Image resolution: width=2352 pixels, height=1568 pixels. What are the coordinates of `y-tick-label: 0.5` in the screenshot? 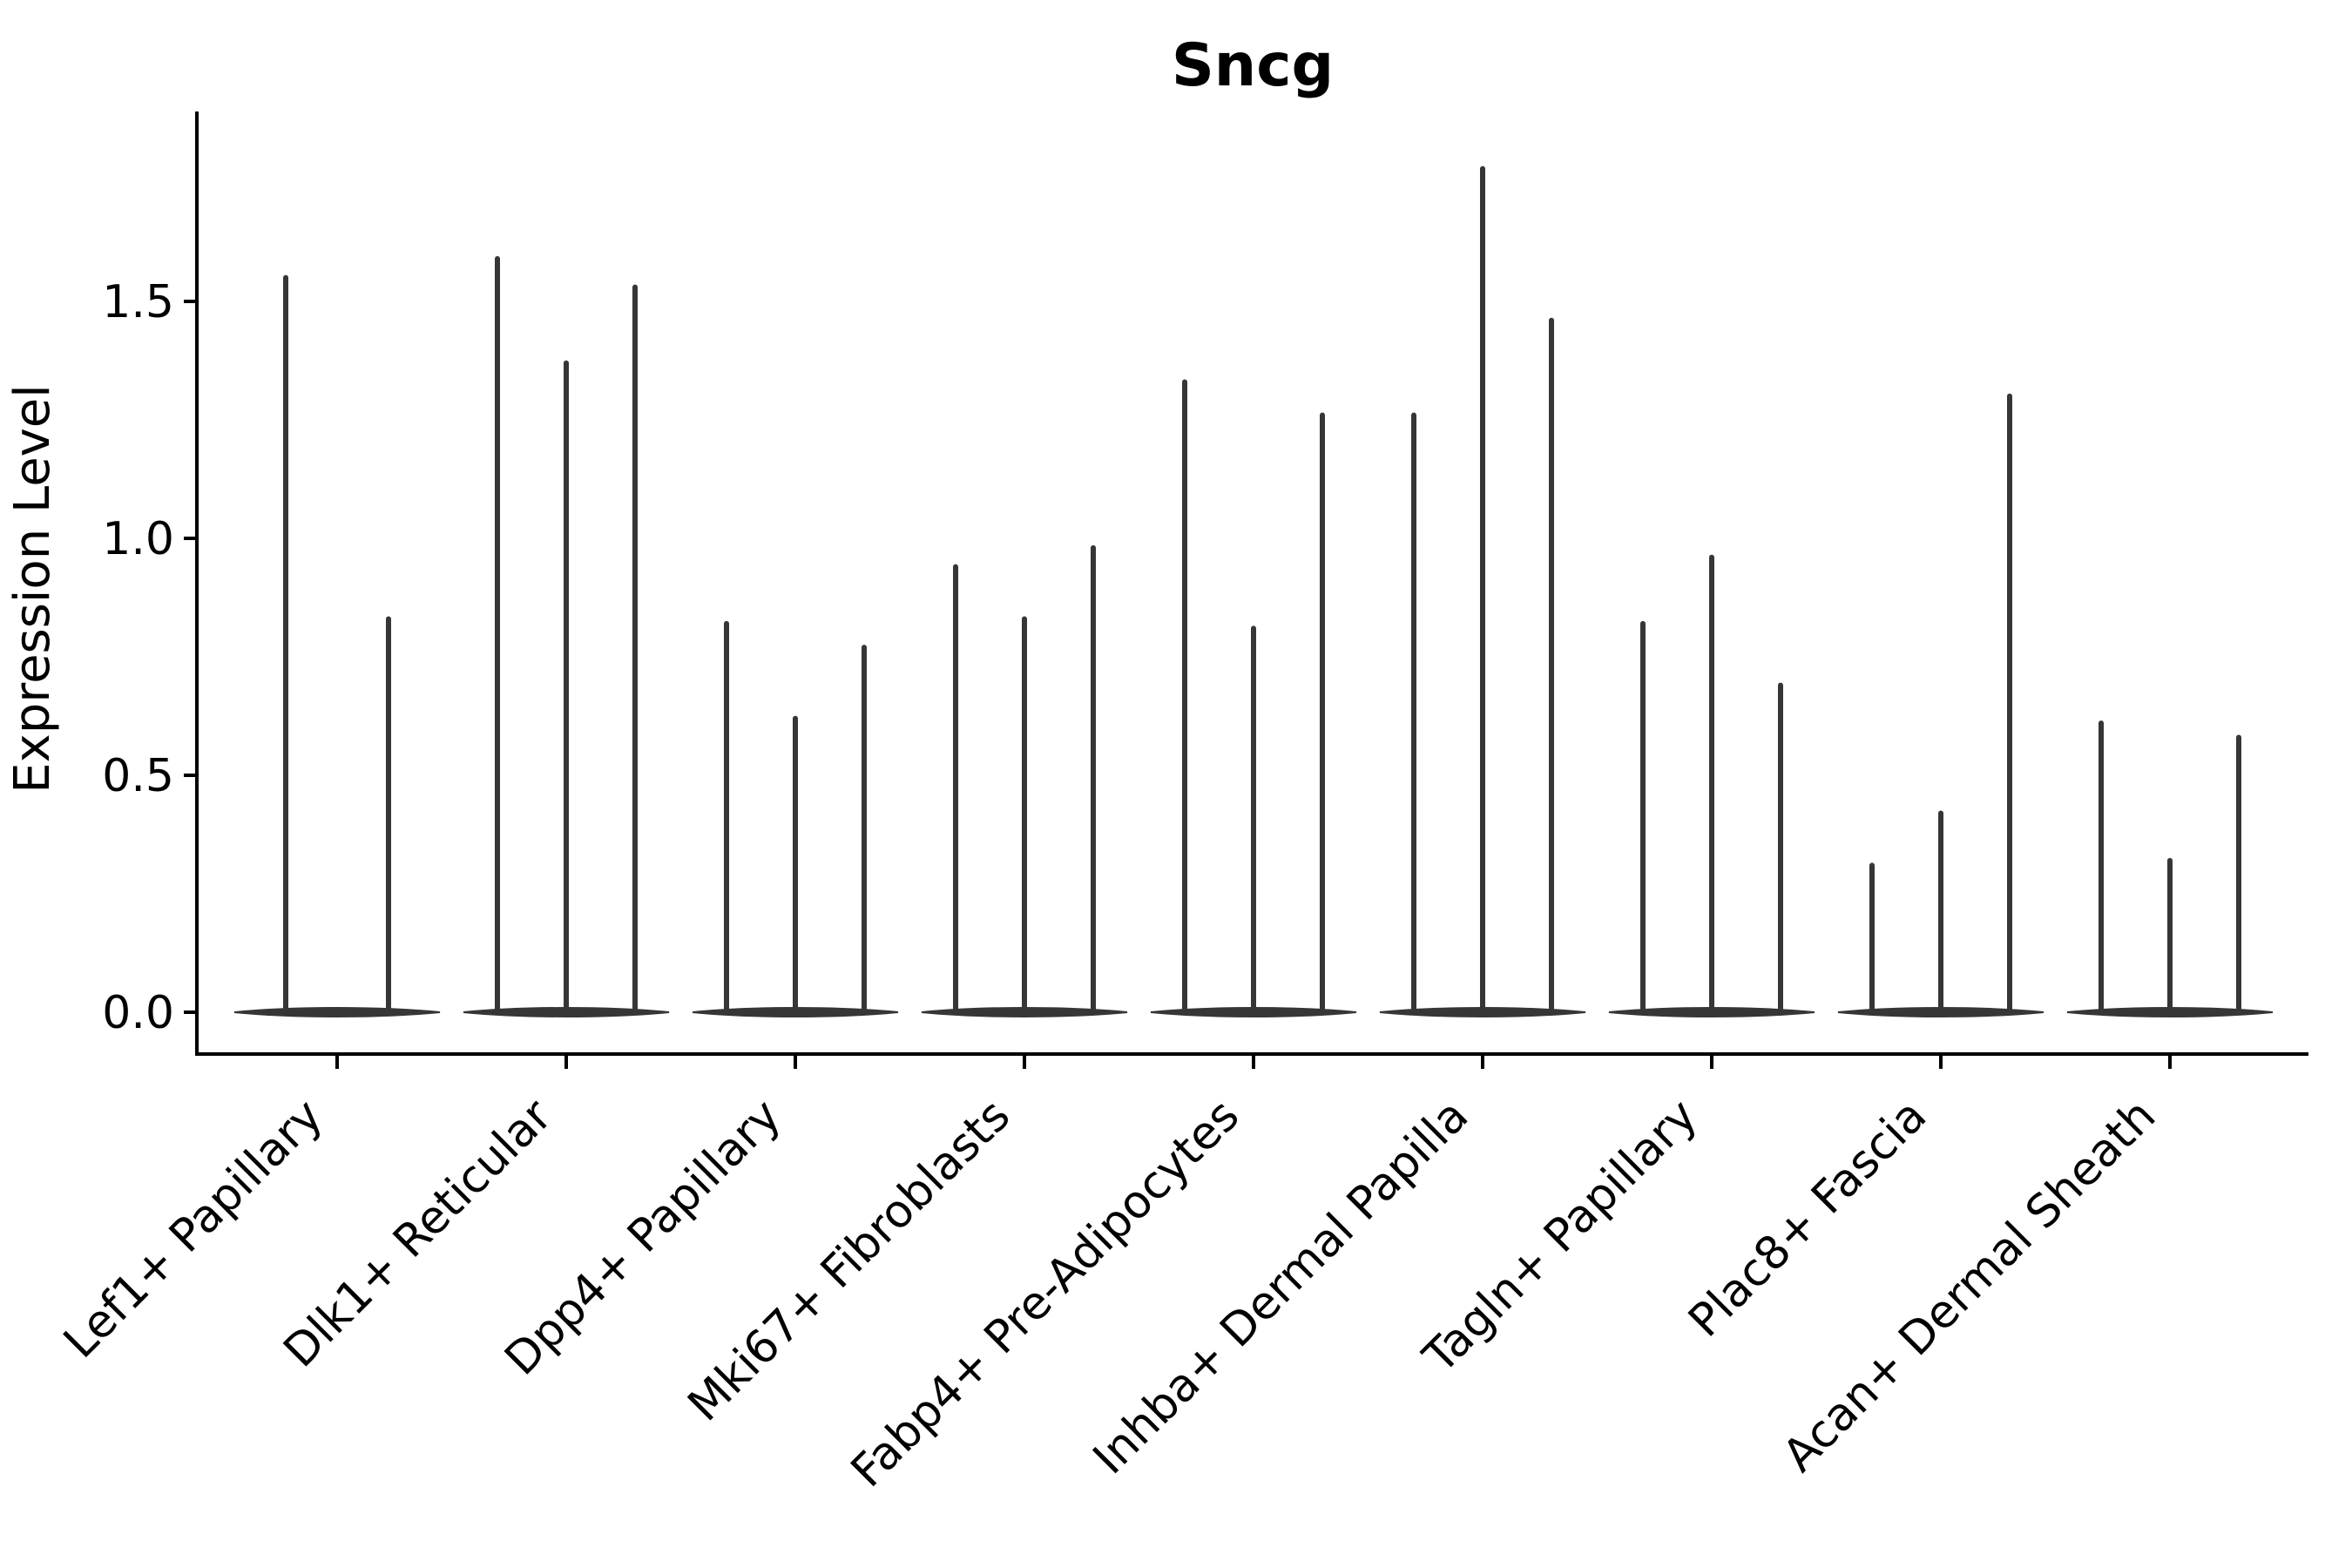 It's located at (138, 776).